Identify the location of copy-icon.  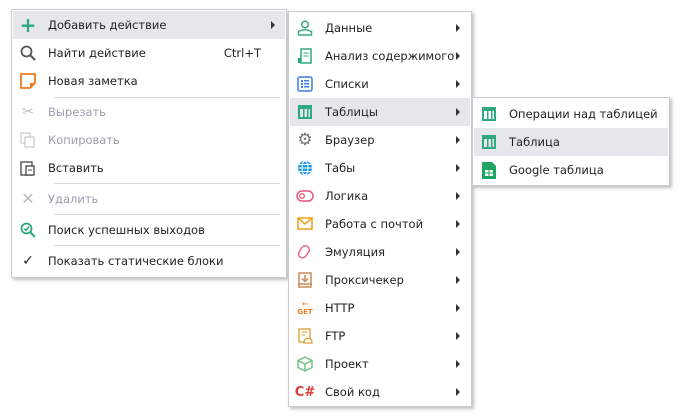
(28, 140).